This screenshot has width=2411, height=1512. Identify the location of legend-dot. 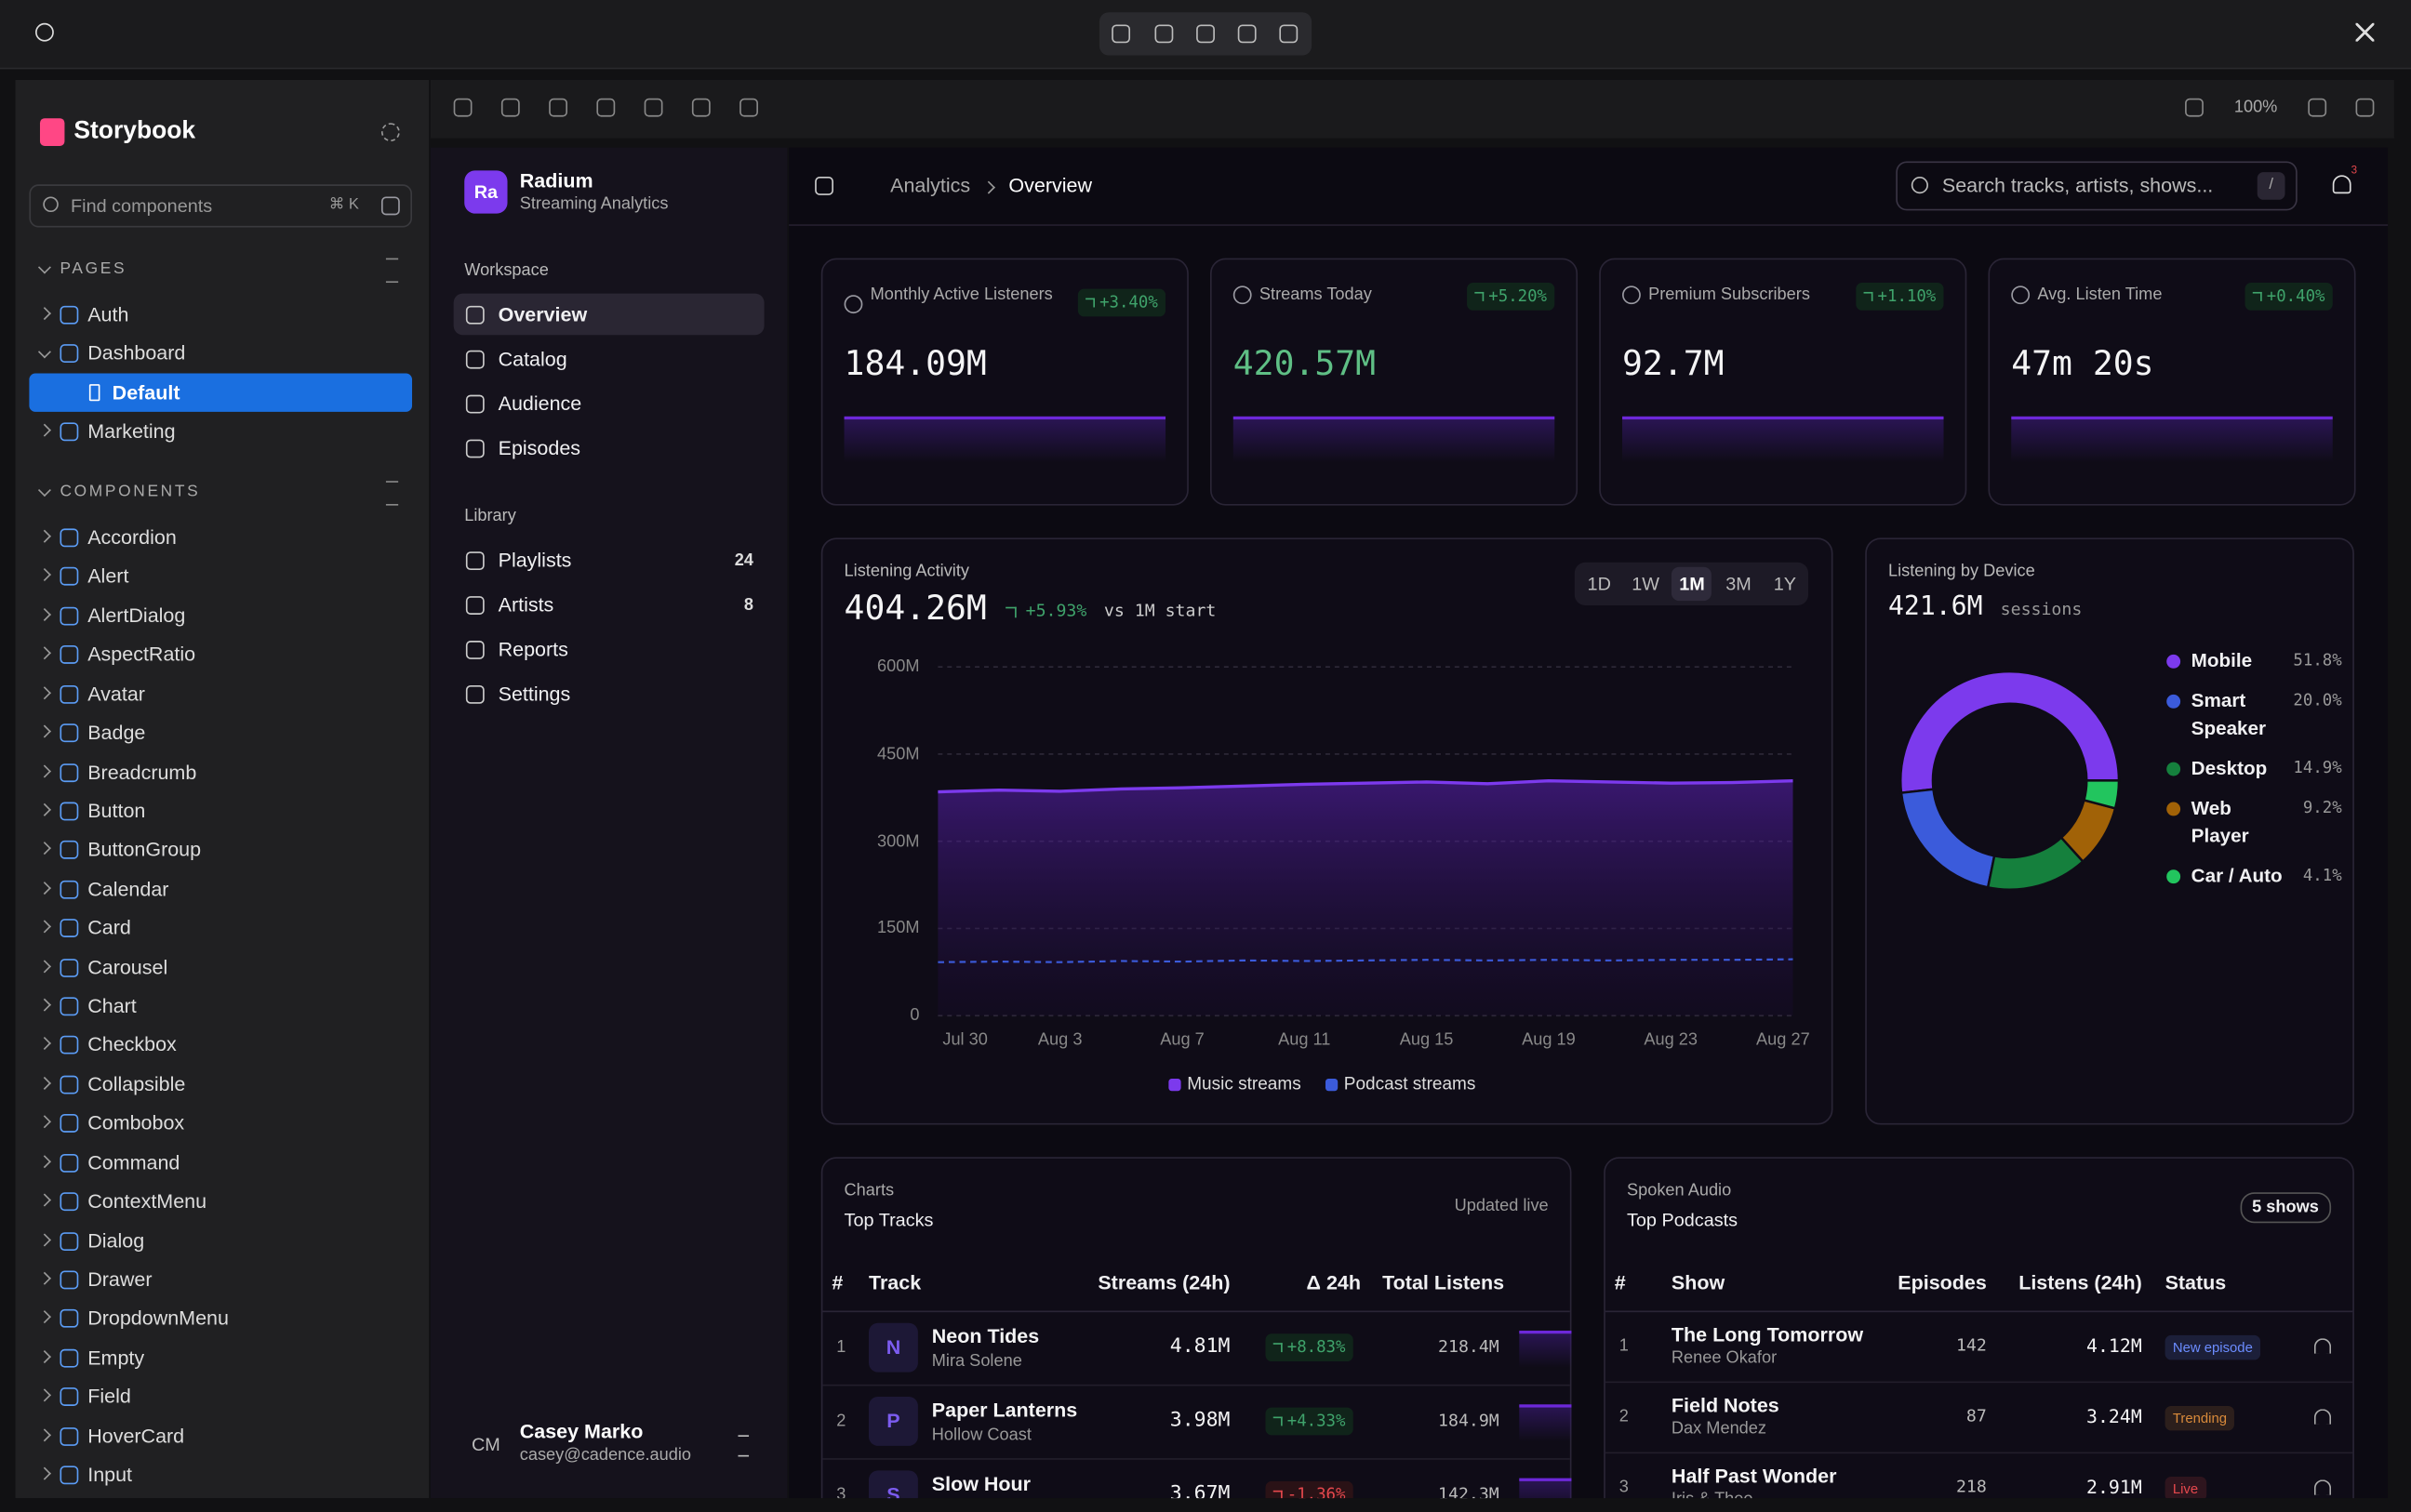
(2174, 769).